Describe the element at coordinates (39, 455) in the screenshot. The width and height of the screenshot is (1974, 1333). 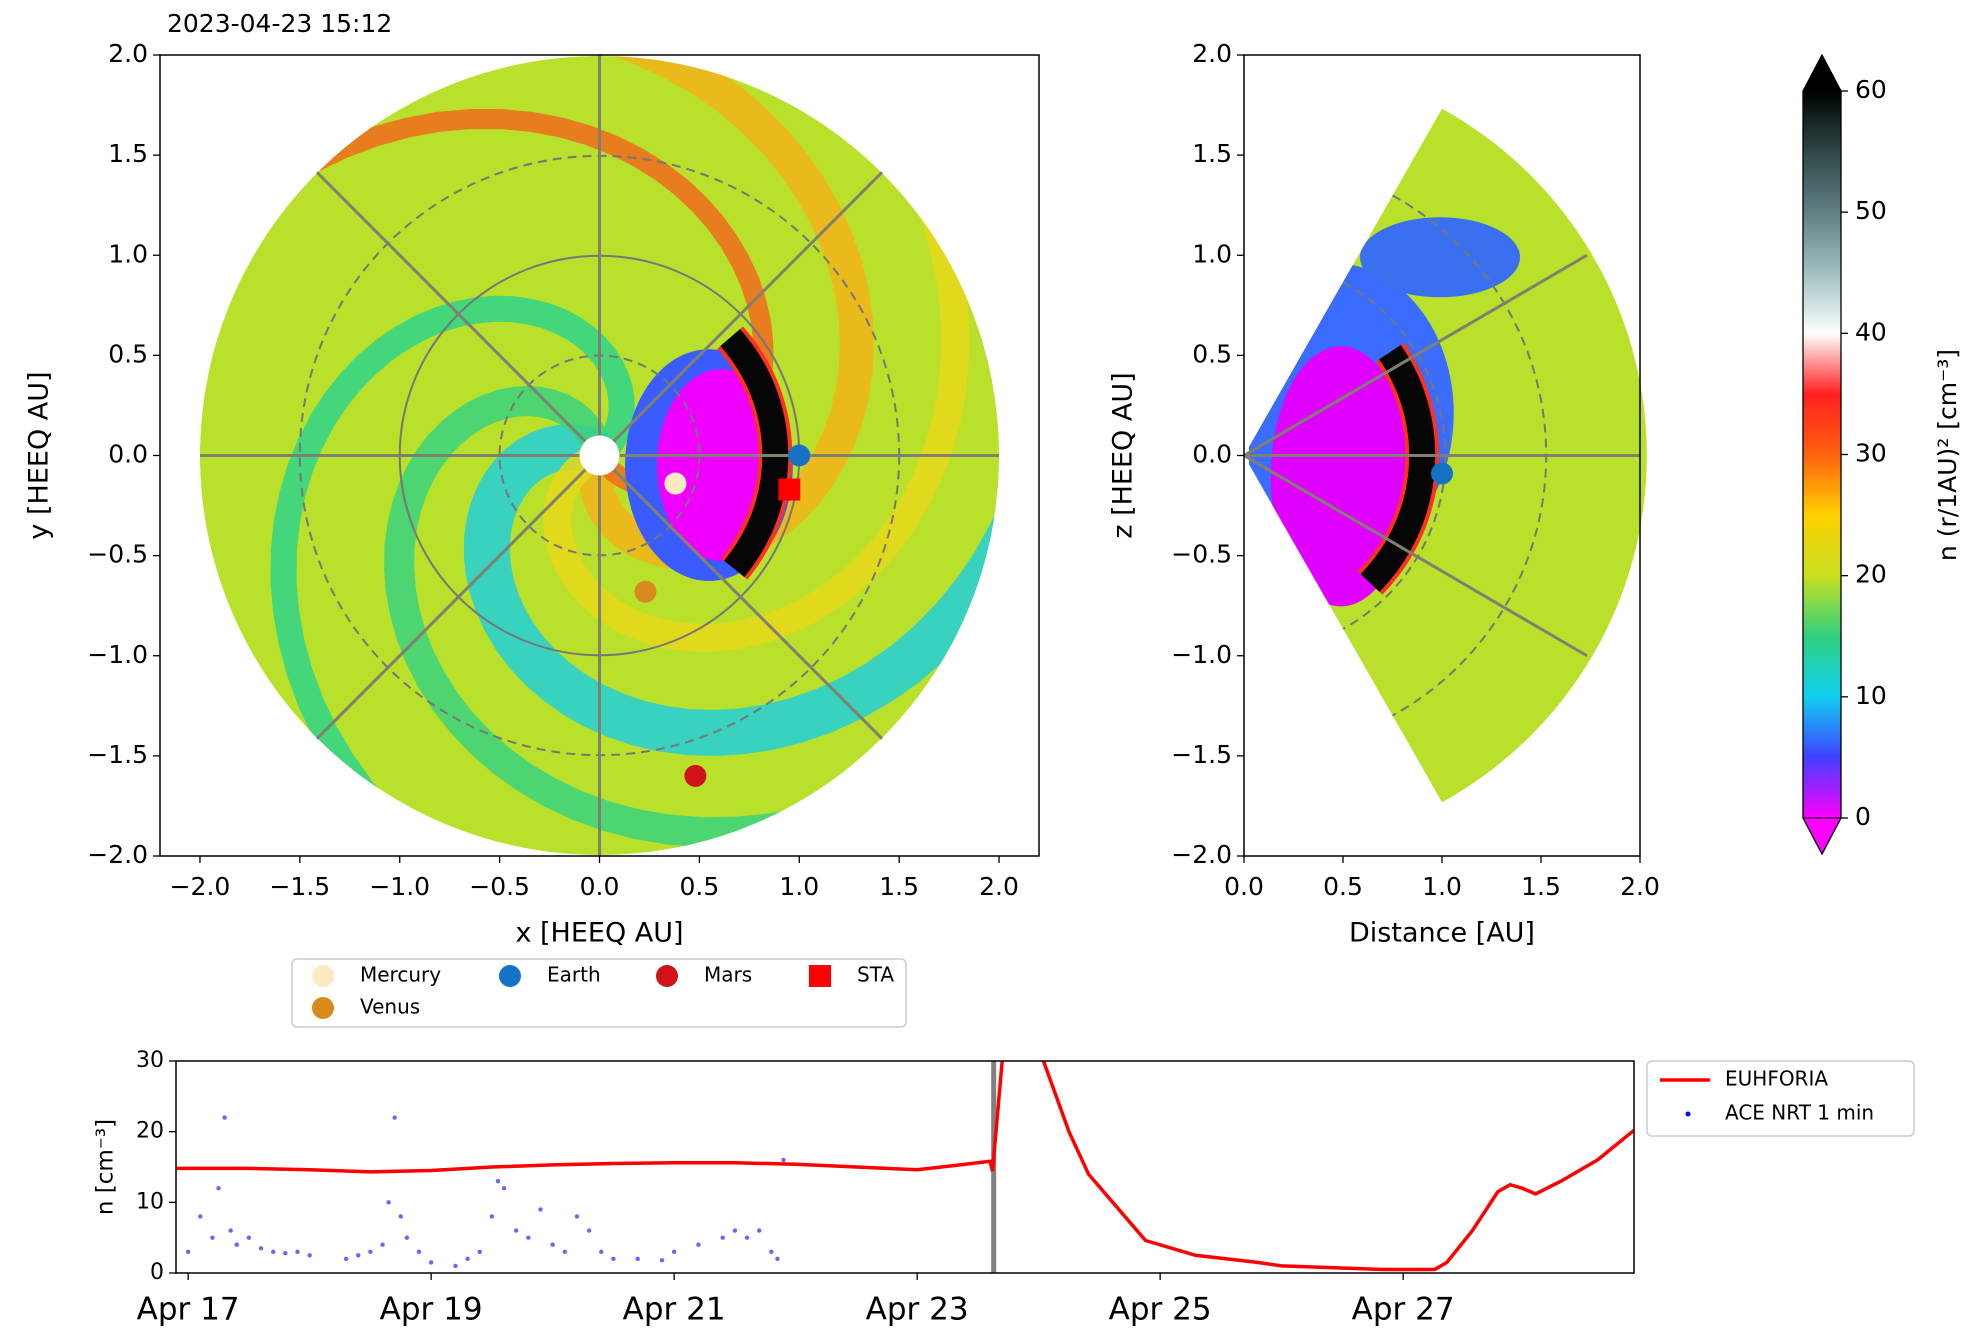
I see `y-axis-label: y [HEEQ AU]` at that location.